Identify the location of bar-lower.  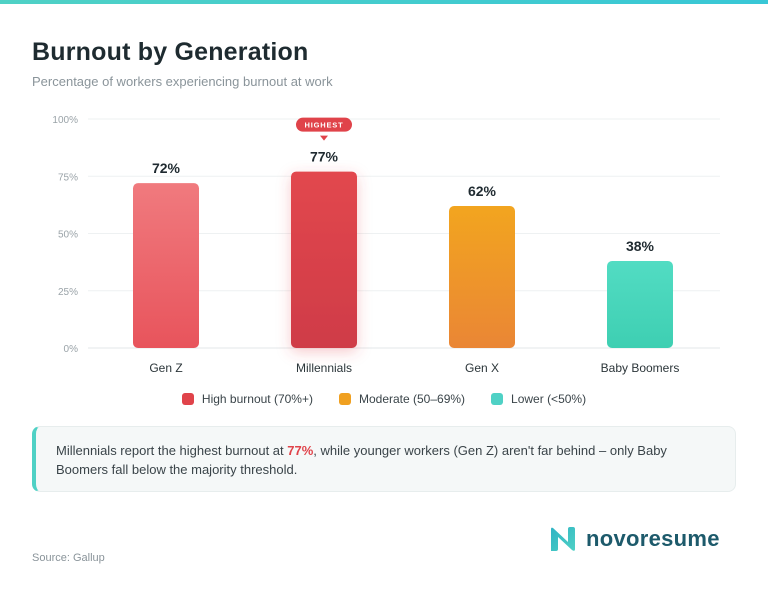
(640, 304).